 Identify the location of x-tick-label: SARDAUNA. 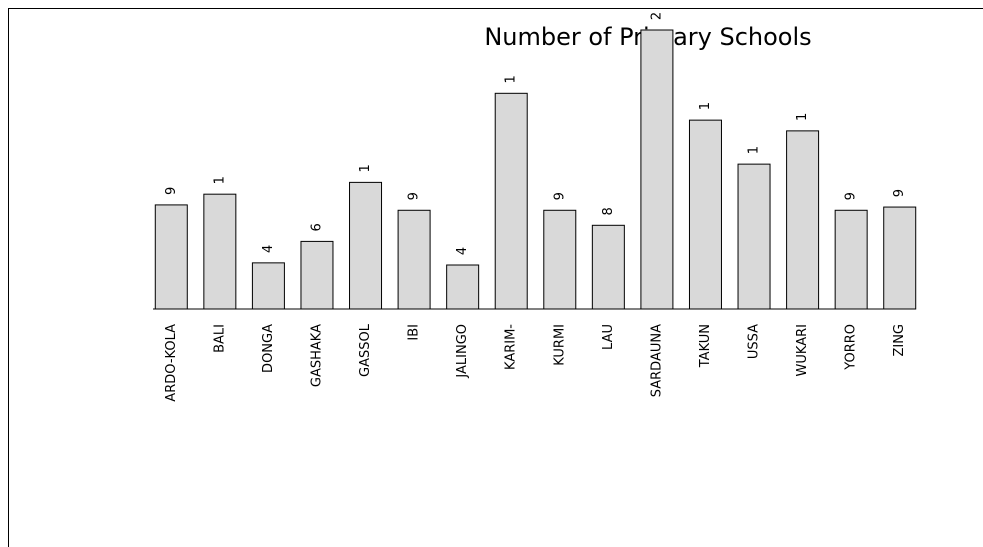
(656, 360).